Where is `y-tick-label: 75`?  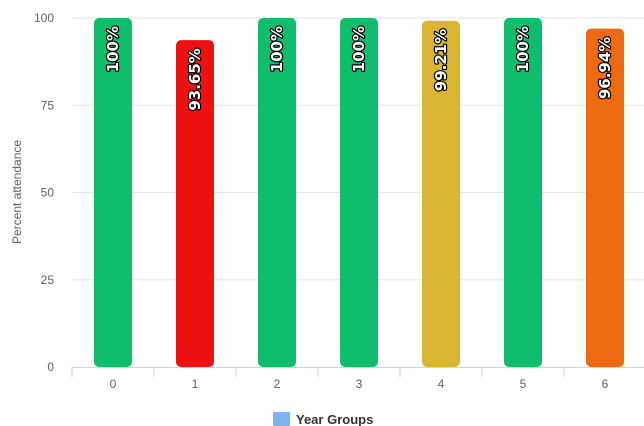 y-tick-label: 75 is located at coordinates (48, 105).